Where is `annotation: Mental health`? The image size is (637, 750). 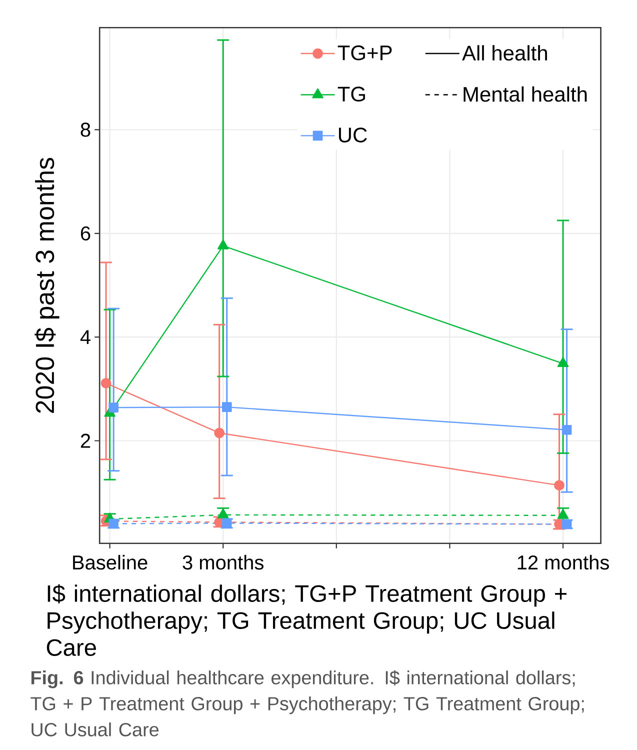
annotation: Mental health is located at coordinates (525, 94).